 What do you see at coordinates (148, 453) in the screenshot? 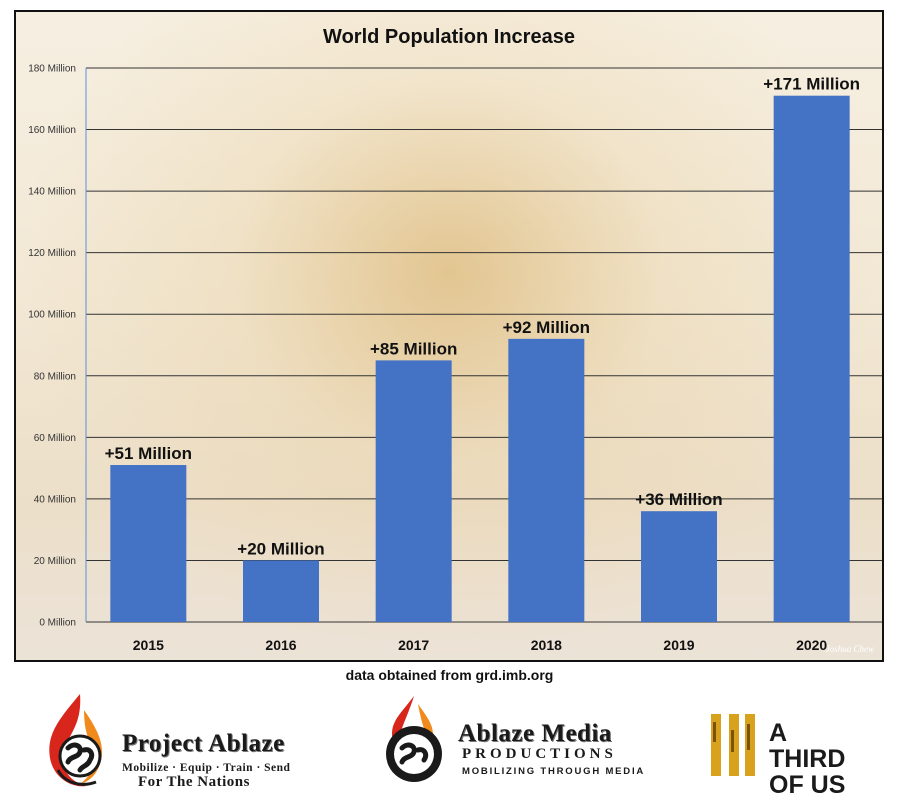
I see `data-label: +51 Million` at bounding box center [148, 453].